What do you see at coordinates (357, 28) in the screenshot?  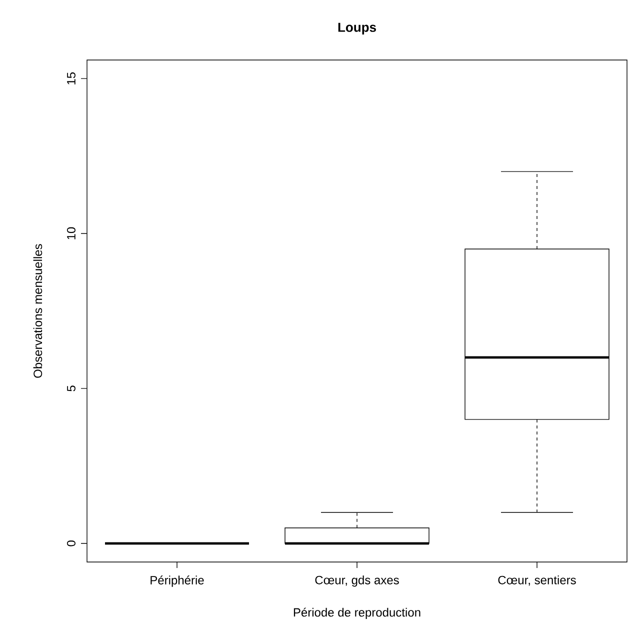 I see `chart-title: Loups` at bounding box center [357, 28].